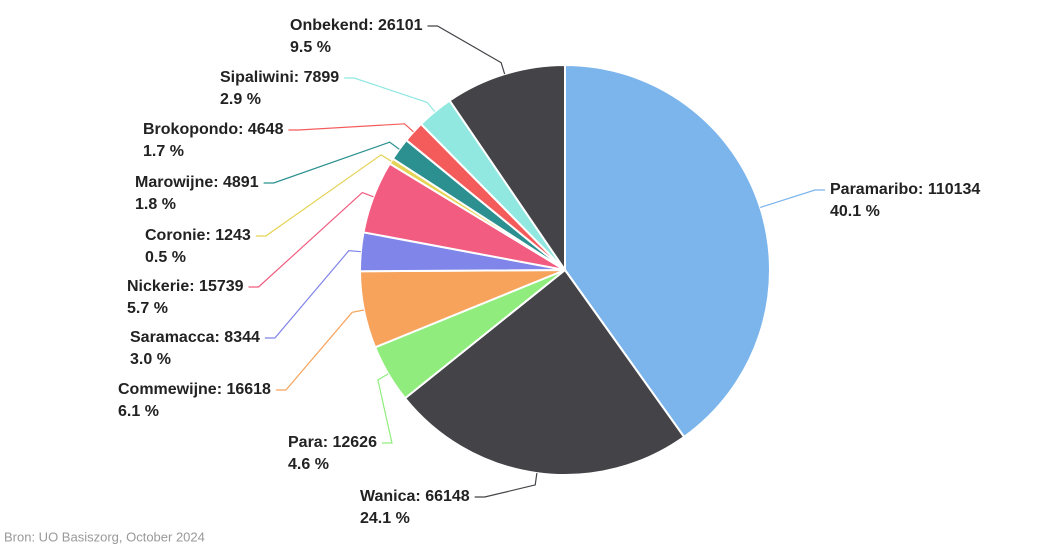  Describe the element at coordinates (194, 389) in the screenshot. I see `data-label: Commewijne: 16618` at that location.